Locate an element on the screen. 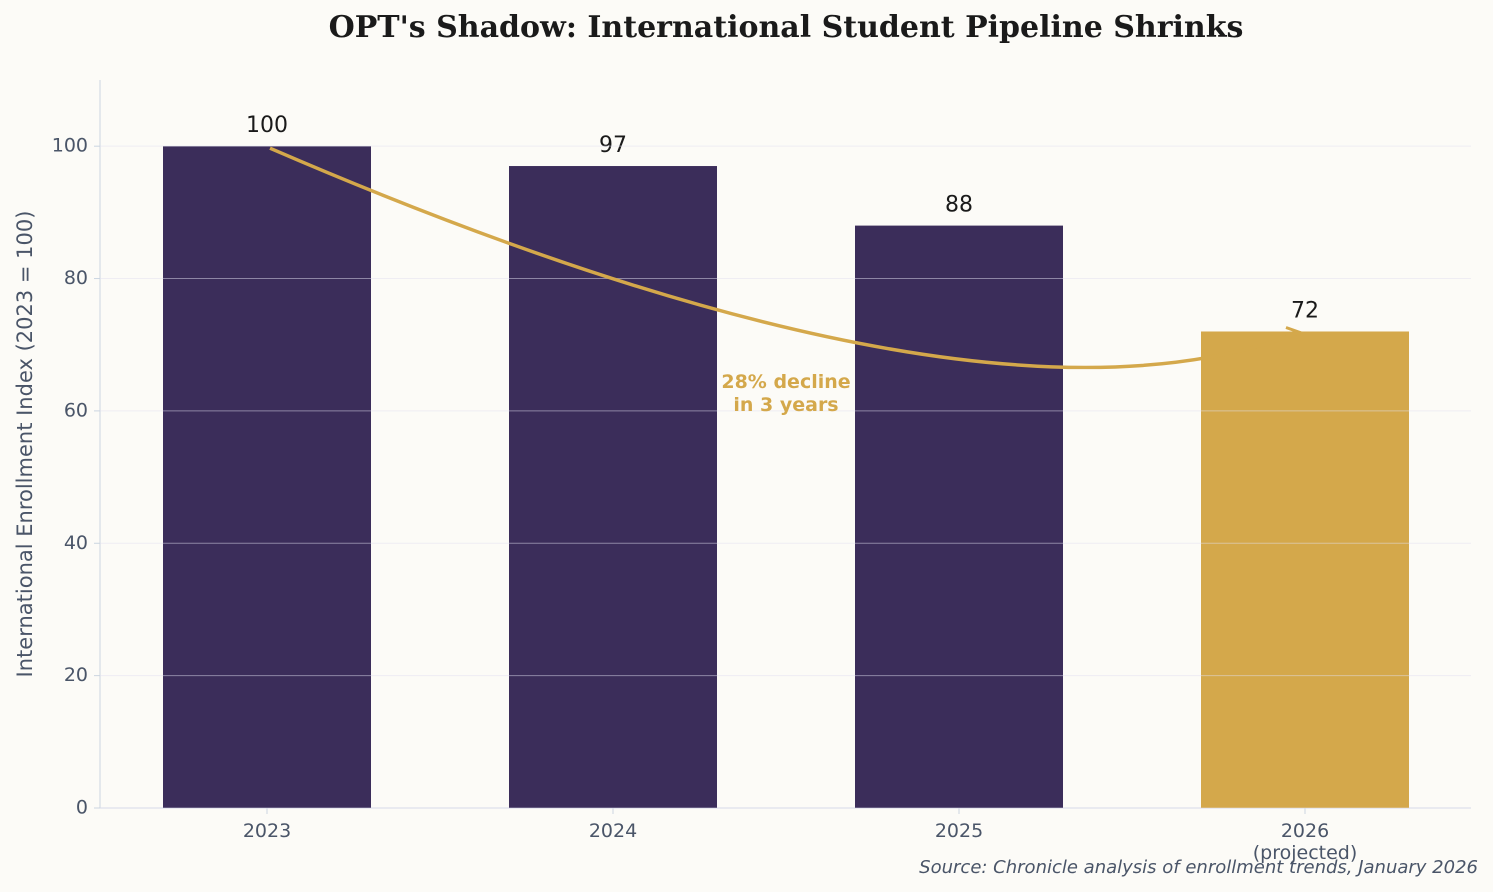 The width and height of the screenshot is (1493, 892). value-label: 97 is located at coordinates (613, 145).